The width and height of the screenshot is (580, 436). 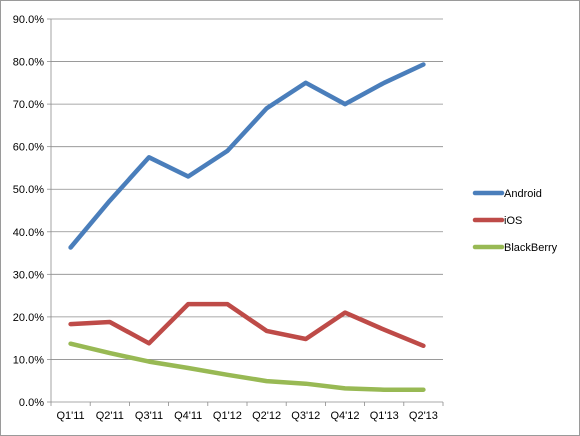 I want to click on y-tick-label: 70.0%, so click(x=28, y=105).